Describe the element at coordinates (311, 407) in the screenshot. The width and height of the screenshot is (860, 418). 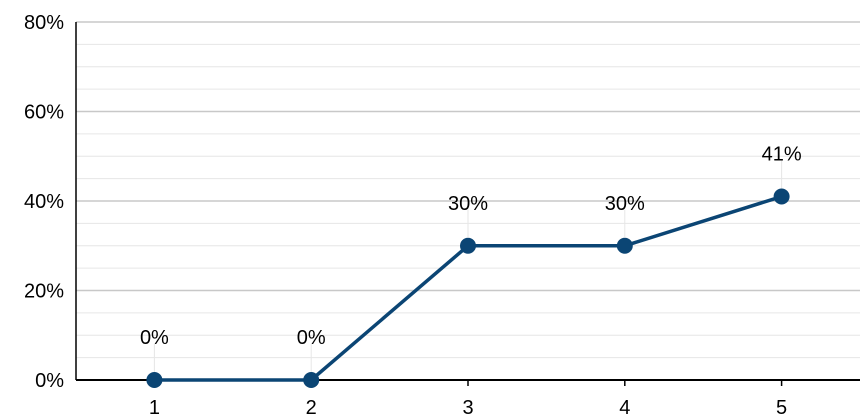
I see `x-tick-label: 2` at that location.